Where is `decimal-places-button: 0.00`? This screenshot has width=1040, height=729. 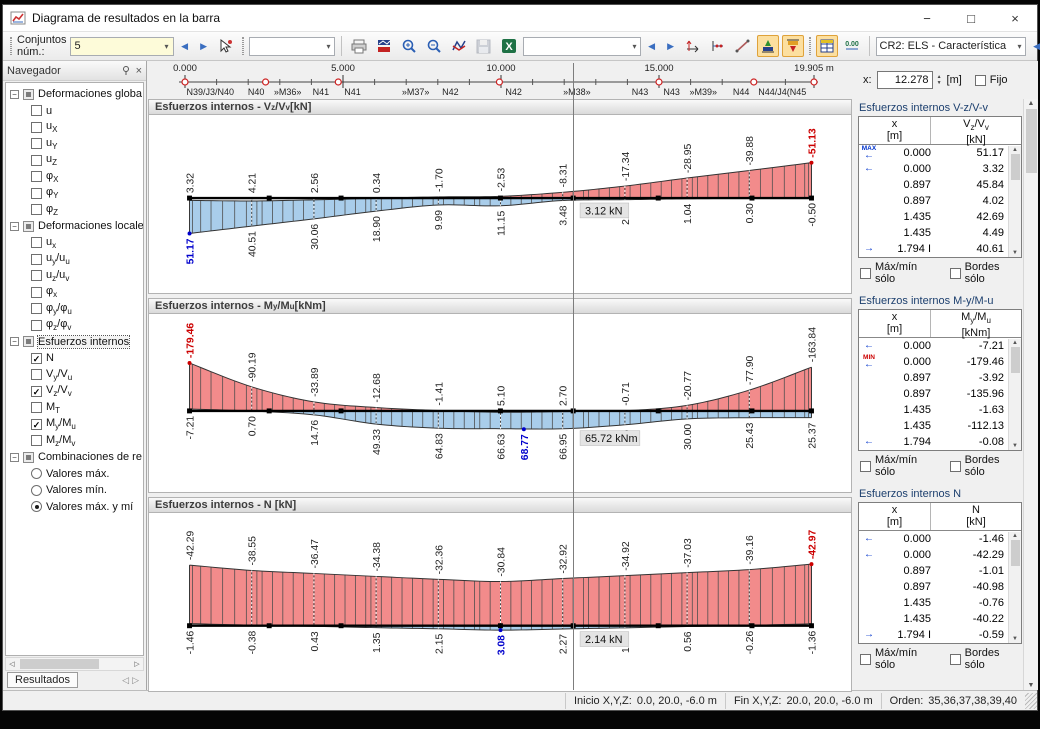
decimal-places-button: 0.00 is located at coordinates (852, 46).